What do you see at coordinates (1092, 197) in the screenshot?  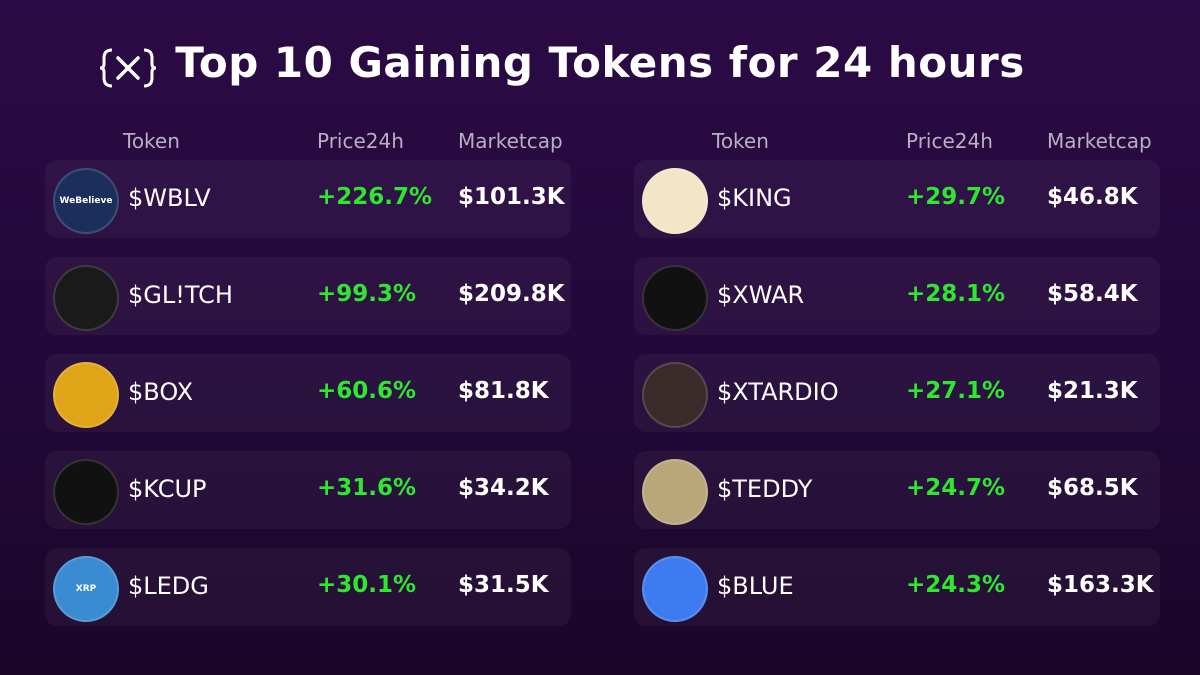 I see `marketcap-cell: $46.8K` at bounding box center [1092, 197].